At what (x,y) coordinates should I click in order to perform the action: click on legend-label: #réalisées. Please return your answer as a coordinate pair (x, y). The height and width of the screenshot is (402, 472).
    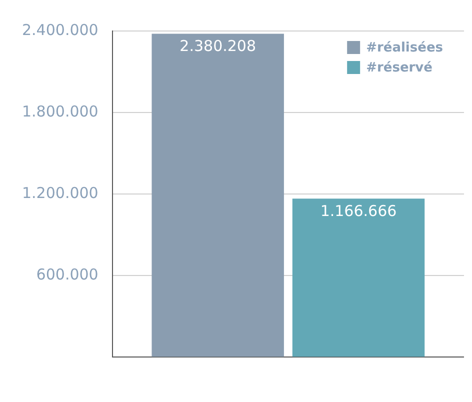
    Looking at the image, I should click on (405, 48).